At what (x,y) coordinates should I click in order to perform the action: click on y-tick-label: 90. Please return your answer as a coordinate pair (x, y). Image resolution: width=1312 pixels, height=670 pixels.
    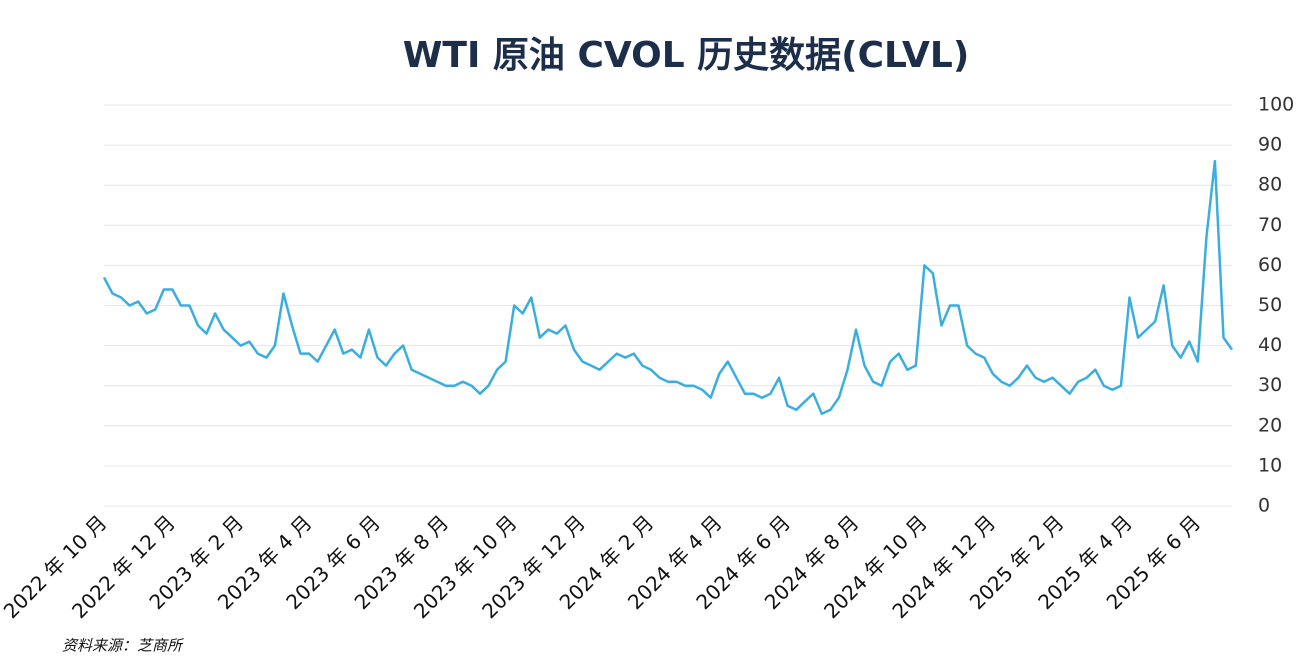
    Looking at the image, I should click on (1270, 145).